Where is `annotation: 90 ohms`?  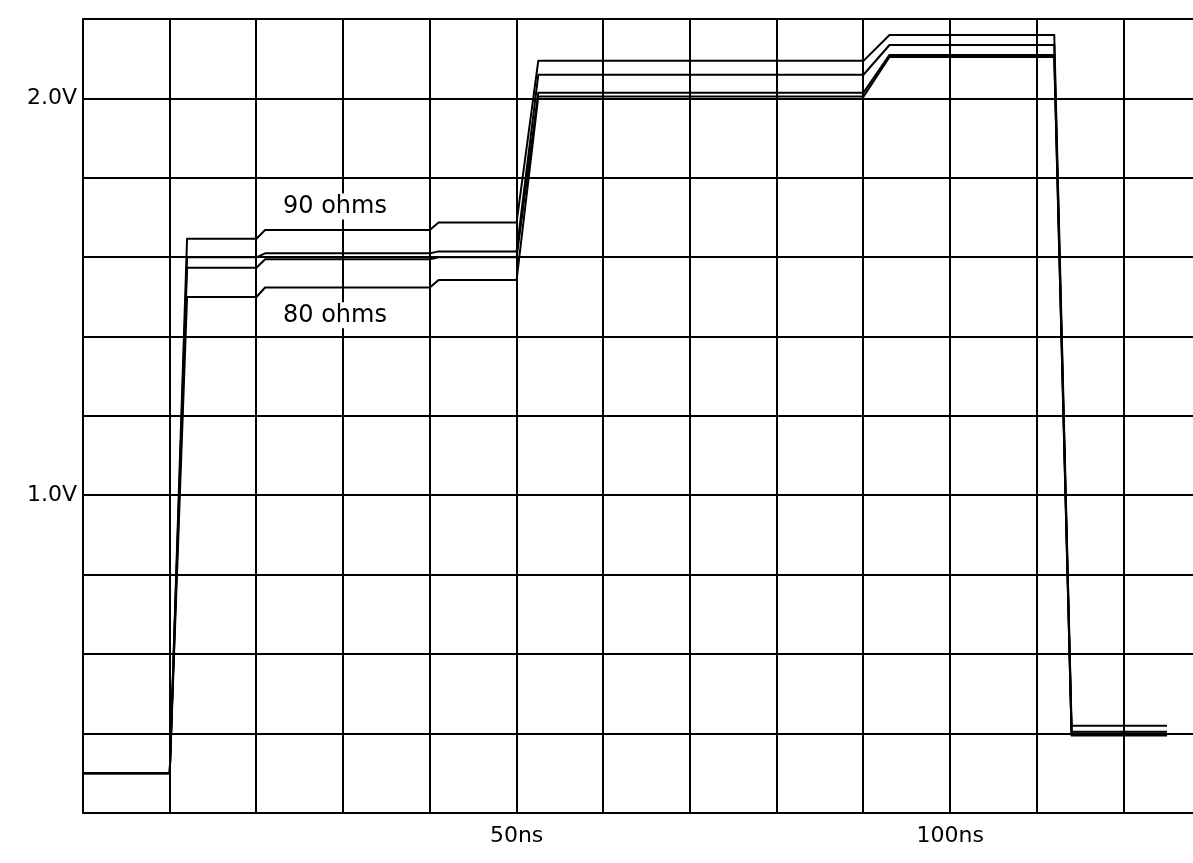
annotation: 90 ohms is located at coordinates (334, 204).